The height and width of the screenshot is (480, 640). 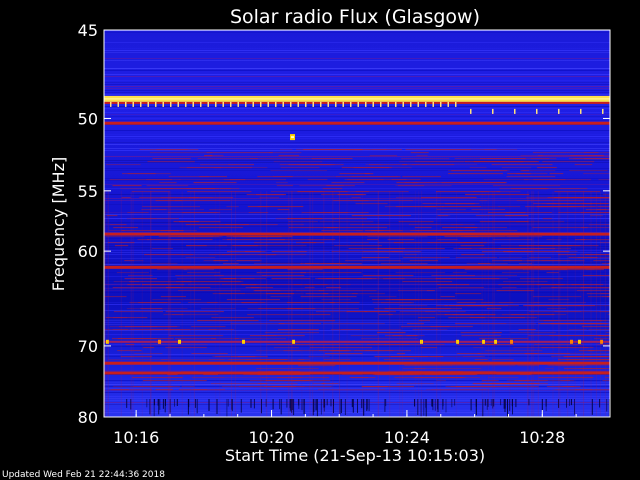 What do you see at coordinates (293, 341) in the screenshot?
I see `interference-dot` at bounding box center [293, 341].